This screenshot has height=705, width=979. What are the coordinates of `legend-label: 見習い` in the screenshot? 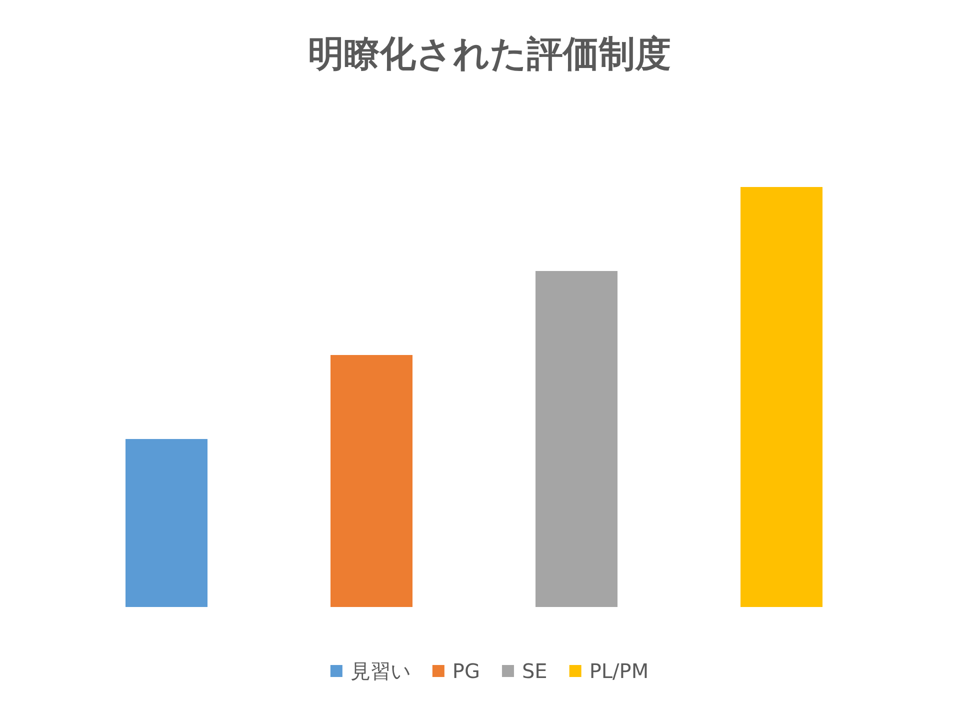 It's located at (380, 671).